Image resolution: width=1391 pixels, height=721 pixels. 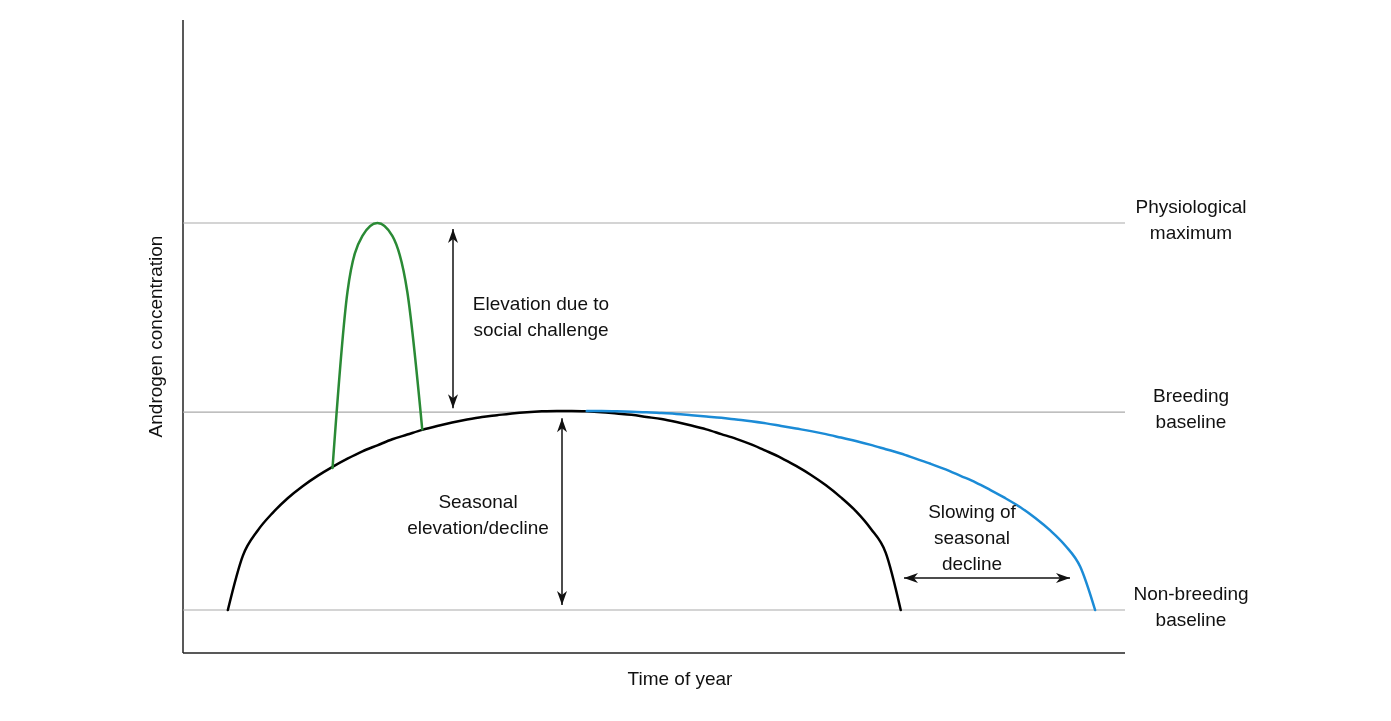 I want to click on ref-line-label: Breeding baseline, so click(x=1191, y=409).